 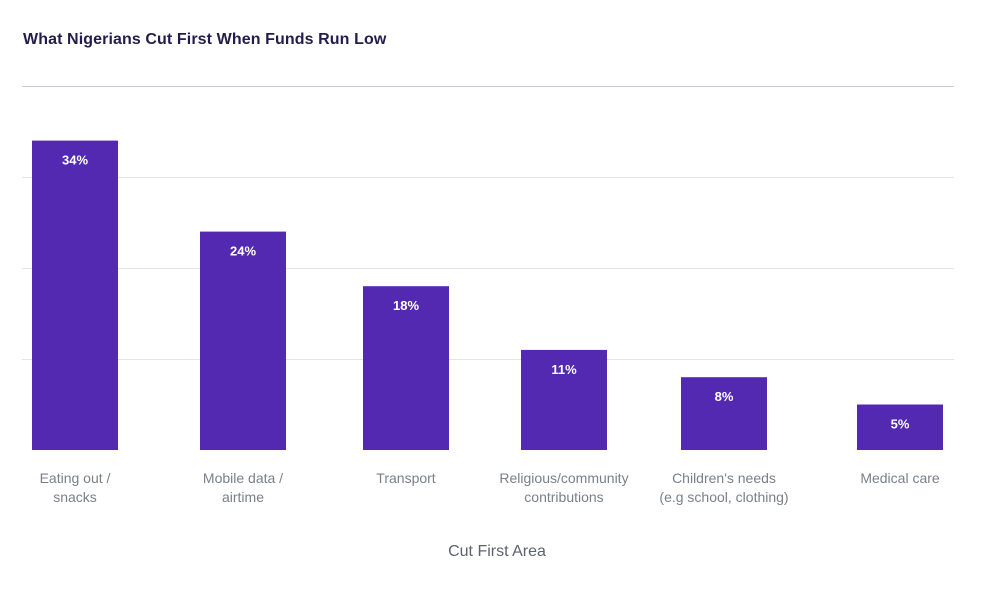 I want to click on bar-value-label: 34%, so click(x=75, y=160).